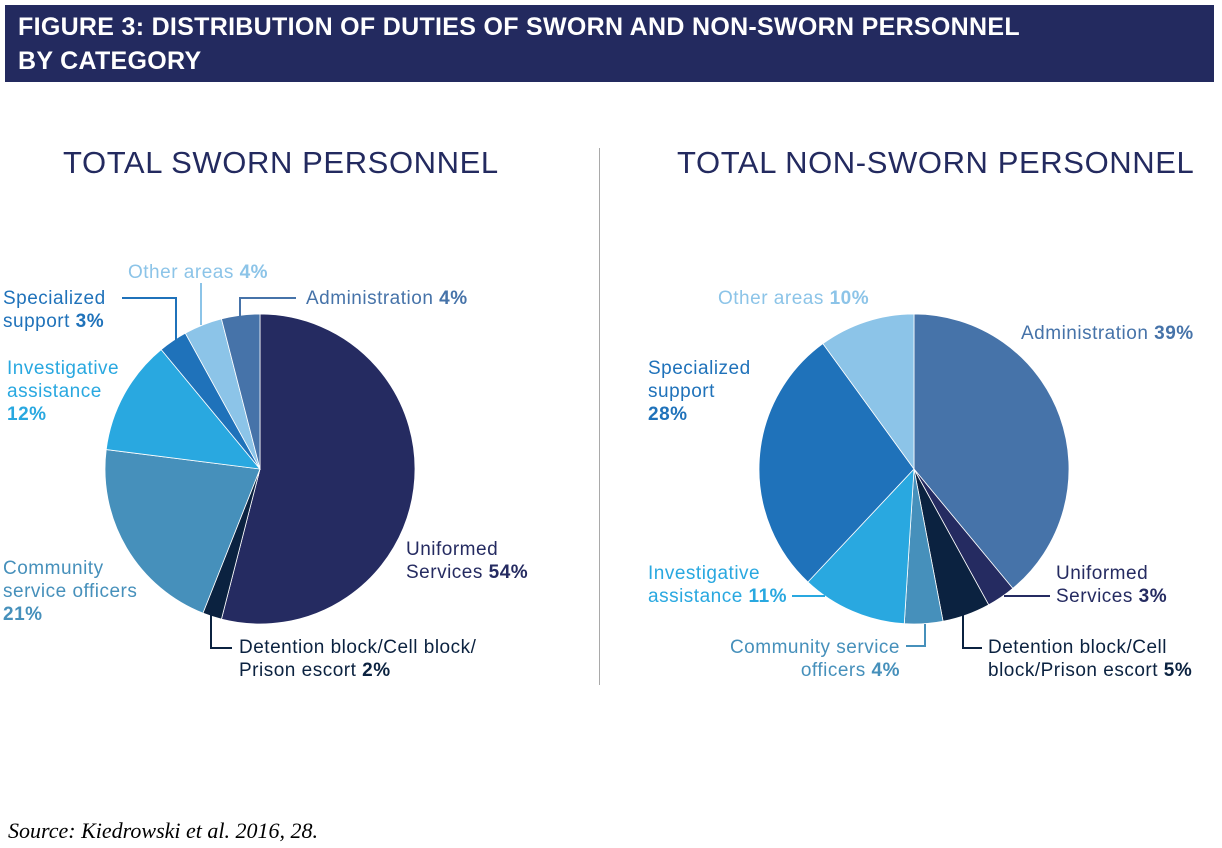 The width and height of the screenshot is (1222, 848). Describe the element at coordinates (815, 659) in the screenshot. I see `non-sworn-label-community-service-officers: Community service officers 4%` at that location.